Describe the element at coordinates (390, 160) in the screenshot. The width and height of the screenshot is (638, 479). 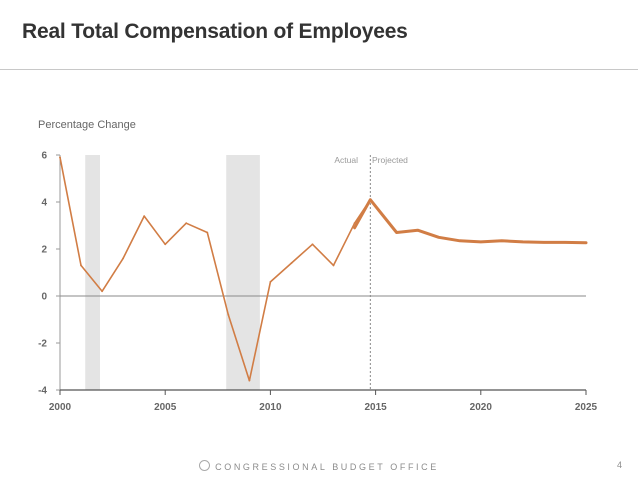
I see `projected-label: Projected` at that location.